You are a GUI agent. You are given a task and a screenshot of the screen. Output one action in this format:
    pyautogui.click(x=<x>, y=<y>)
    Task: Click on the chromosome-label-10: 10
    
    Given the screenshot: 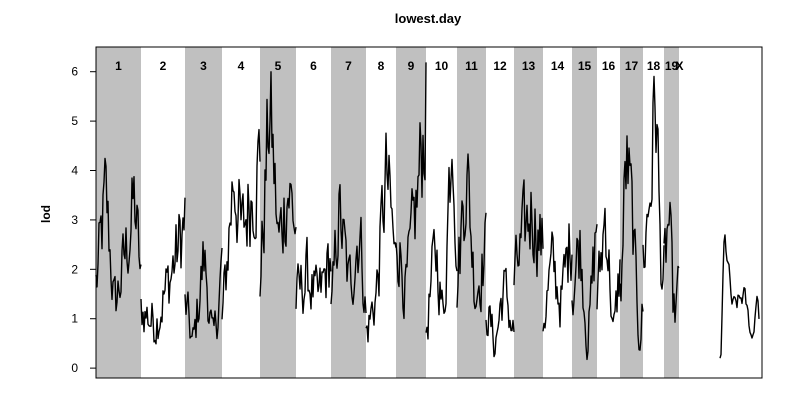 What is the action you would take?
    pyautogui.click(x=442, y=66)
    